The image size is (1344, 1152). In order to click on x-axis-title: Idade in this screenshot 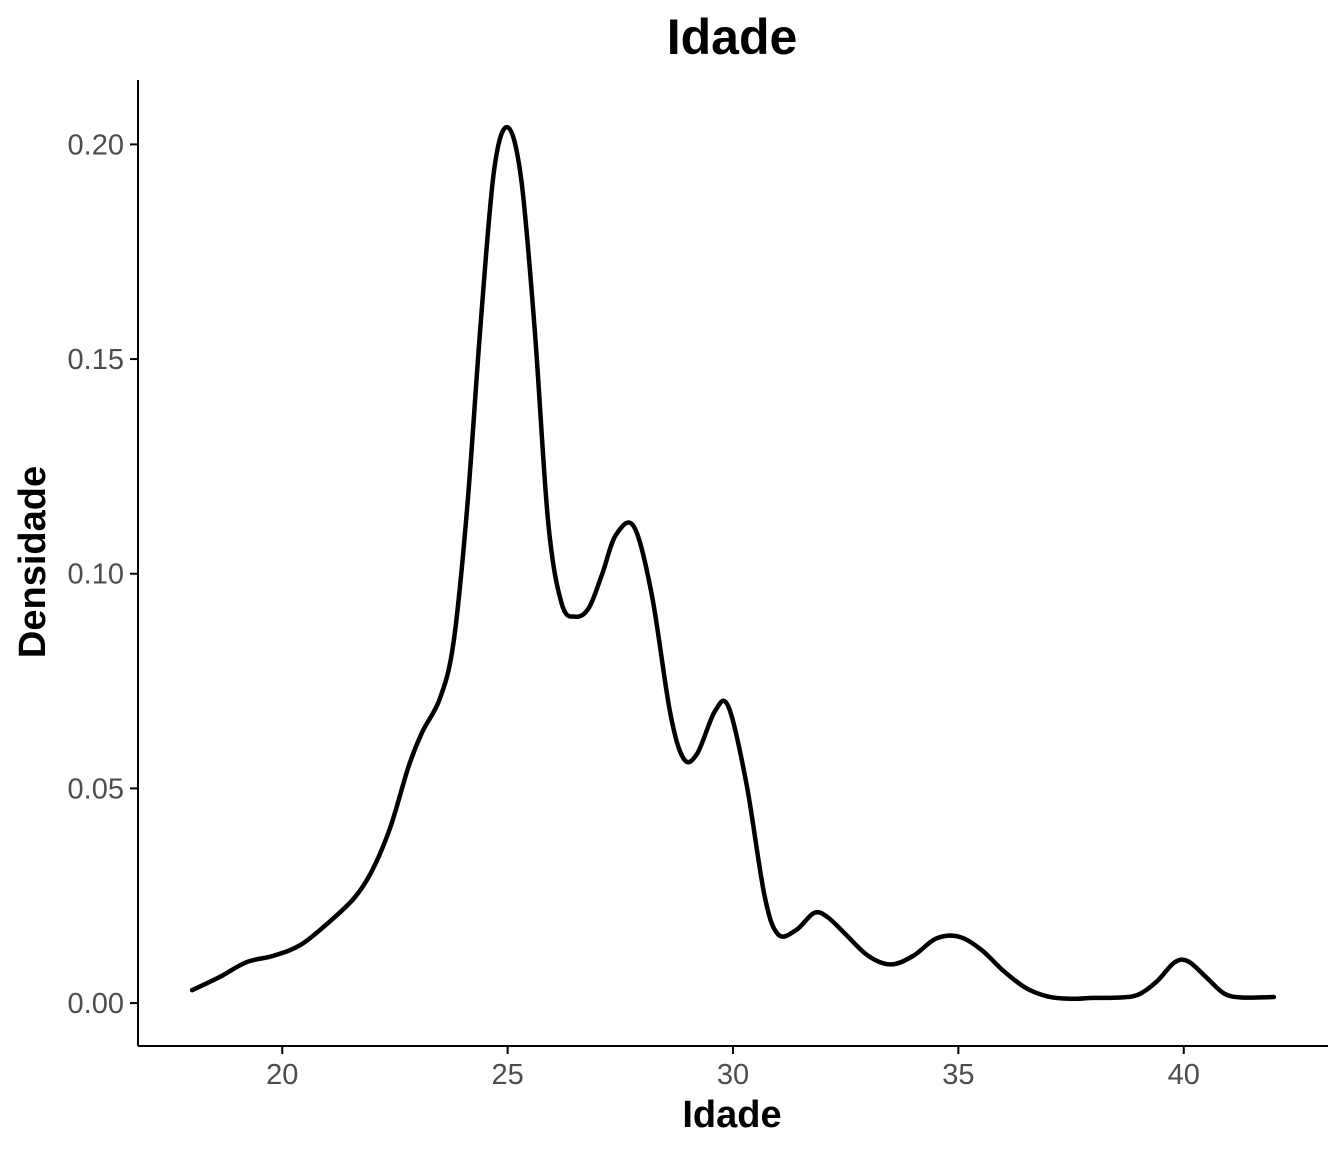, I will do `click(731, 1115)`.